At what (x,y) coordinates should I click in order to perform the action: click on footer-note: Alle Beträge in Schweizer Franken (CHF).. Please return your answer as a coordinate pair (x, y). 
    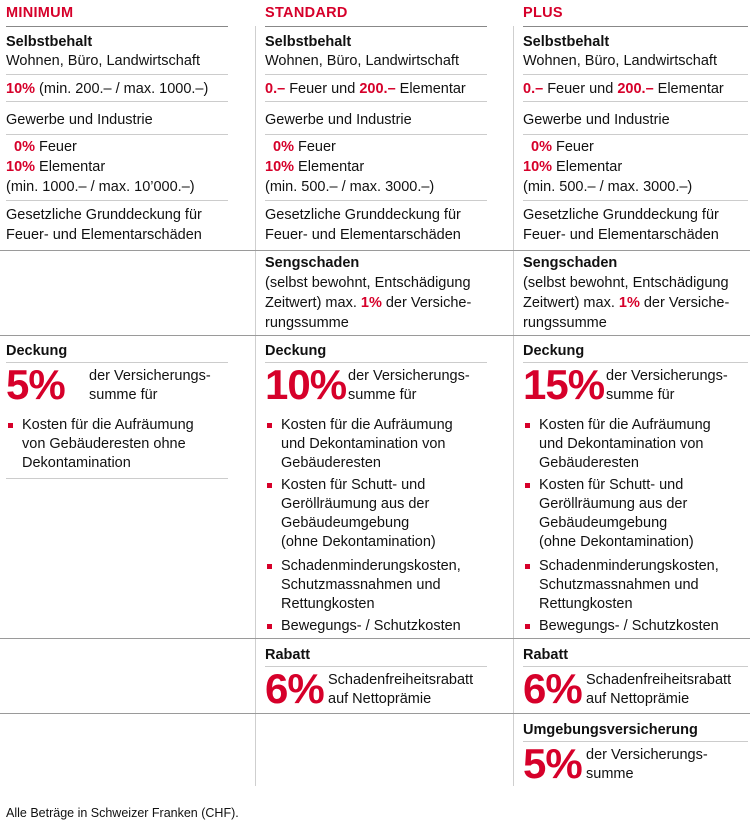
    Looking at the image, I should click on (122, 813).